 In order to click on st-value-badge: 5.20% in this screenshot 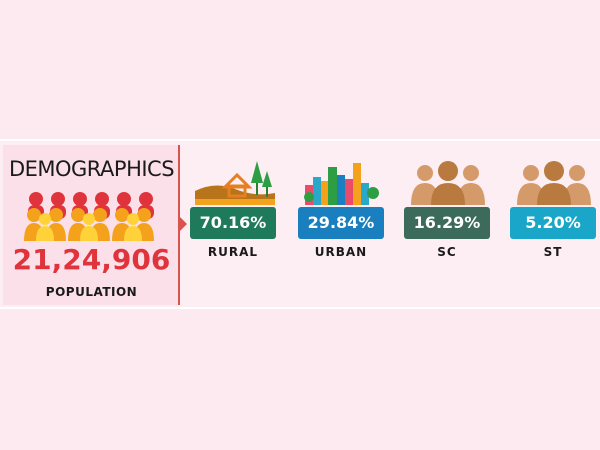, I will do `click(553, 223)`.